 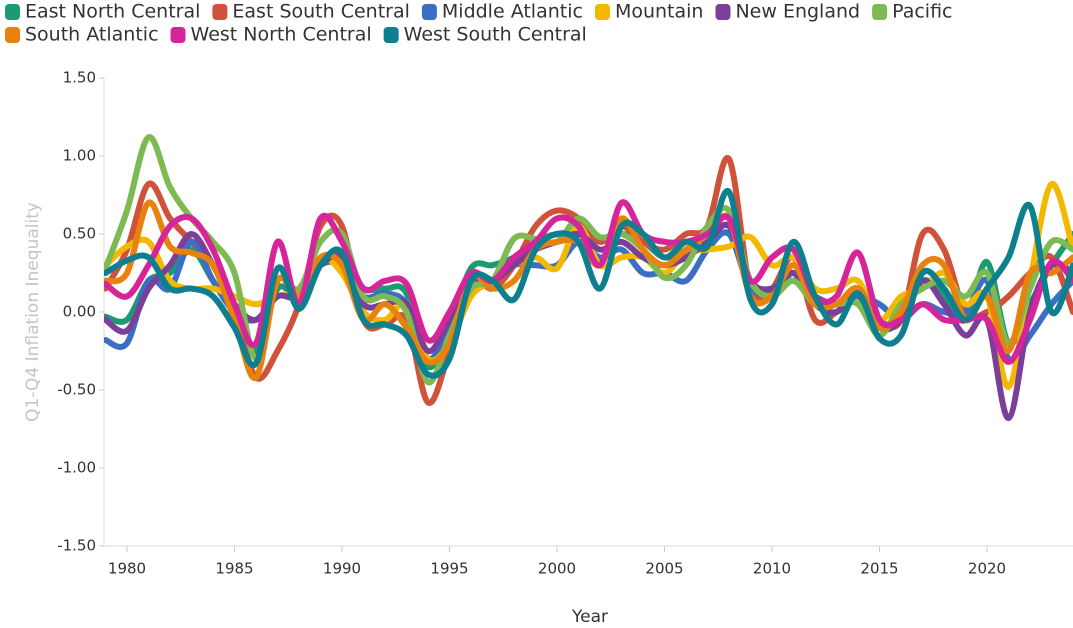 What do you see at coordinates (449, 569) in the screenshot?
I see `x-tick-label: 1995` at bounding box center [449, 569].